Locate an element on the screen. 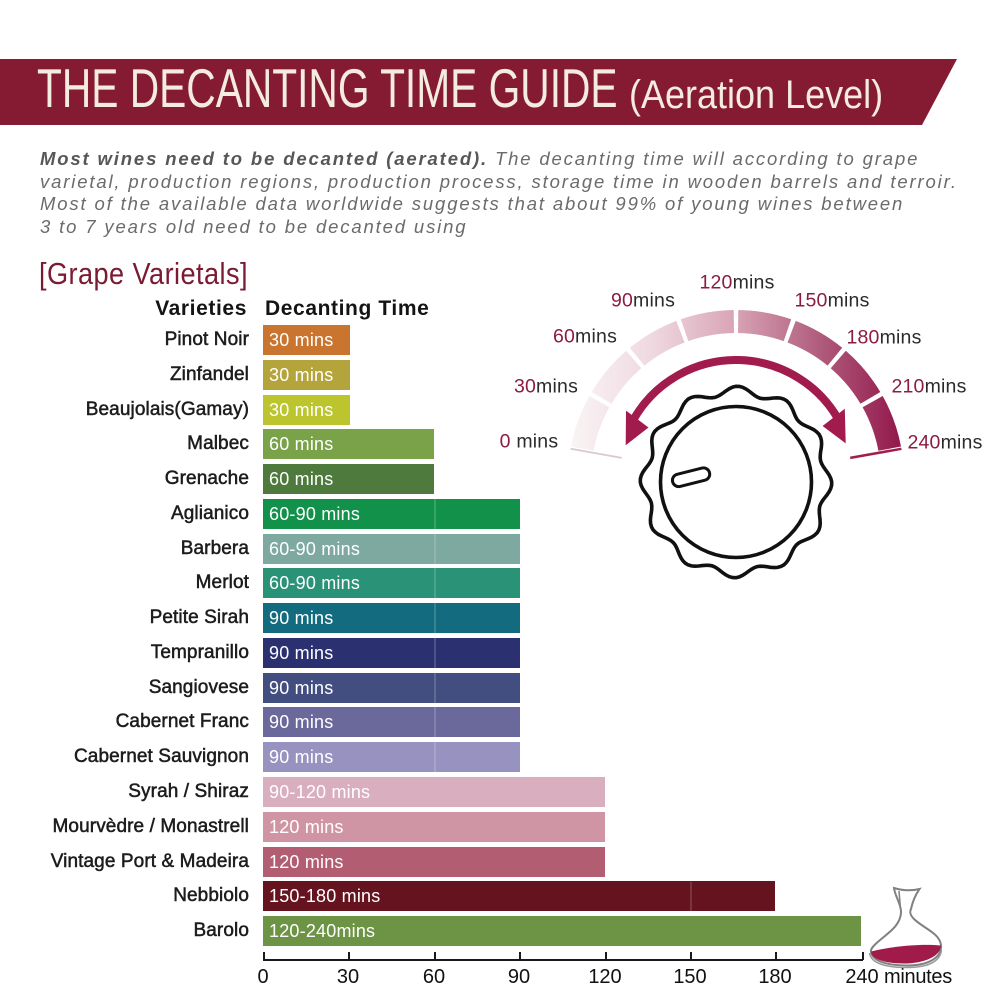  svg-text: 0 mins is located at coordinates (529, 442).